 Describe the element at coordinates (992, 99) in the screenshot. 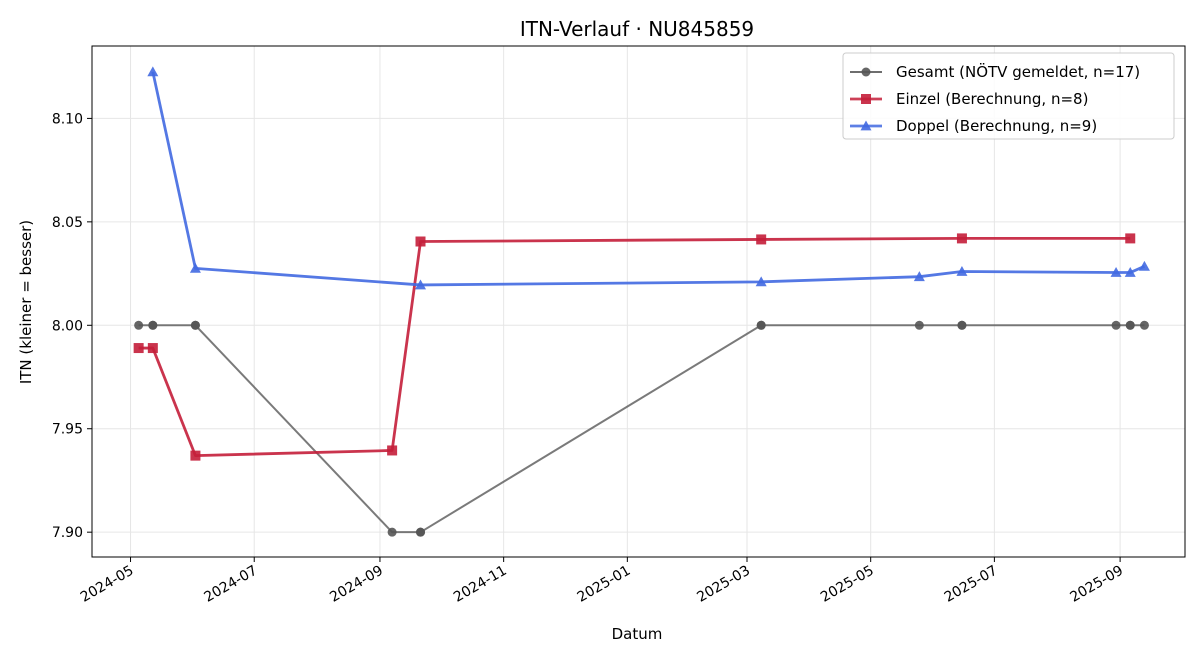

I see `legend-label: Einzel (Berechnung, n=8)` at that location.